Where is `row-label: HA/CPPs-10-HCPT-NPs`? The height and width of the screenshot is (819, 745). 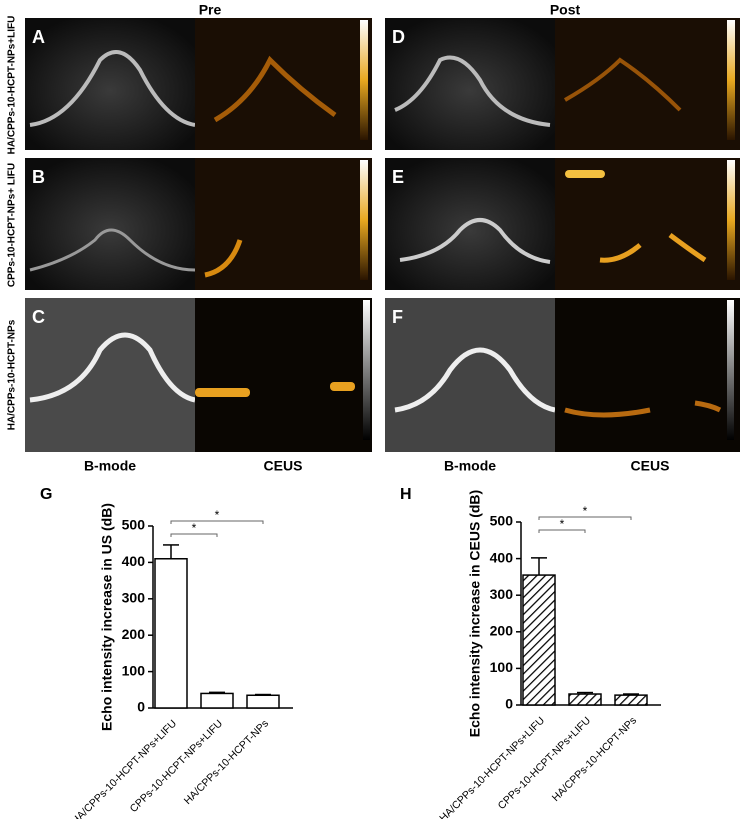
row-label: HA/CPPs-10-HCPT-NPs is located at coordinates (12, 374).